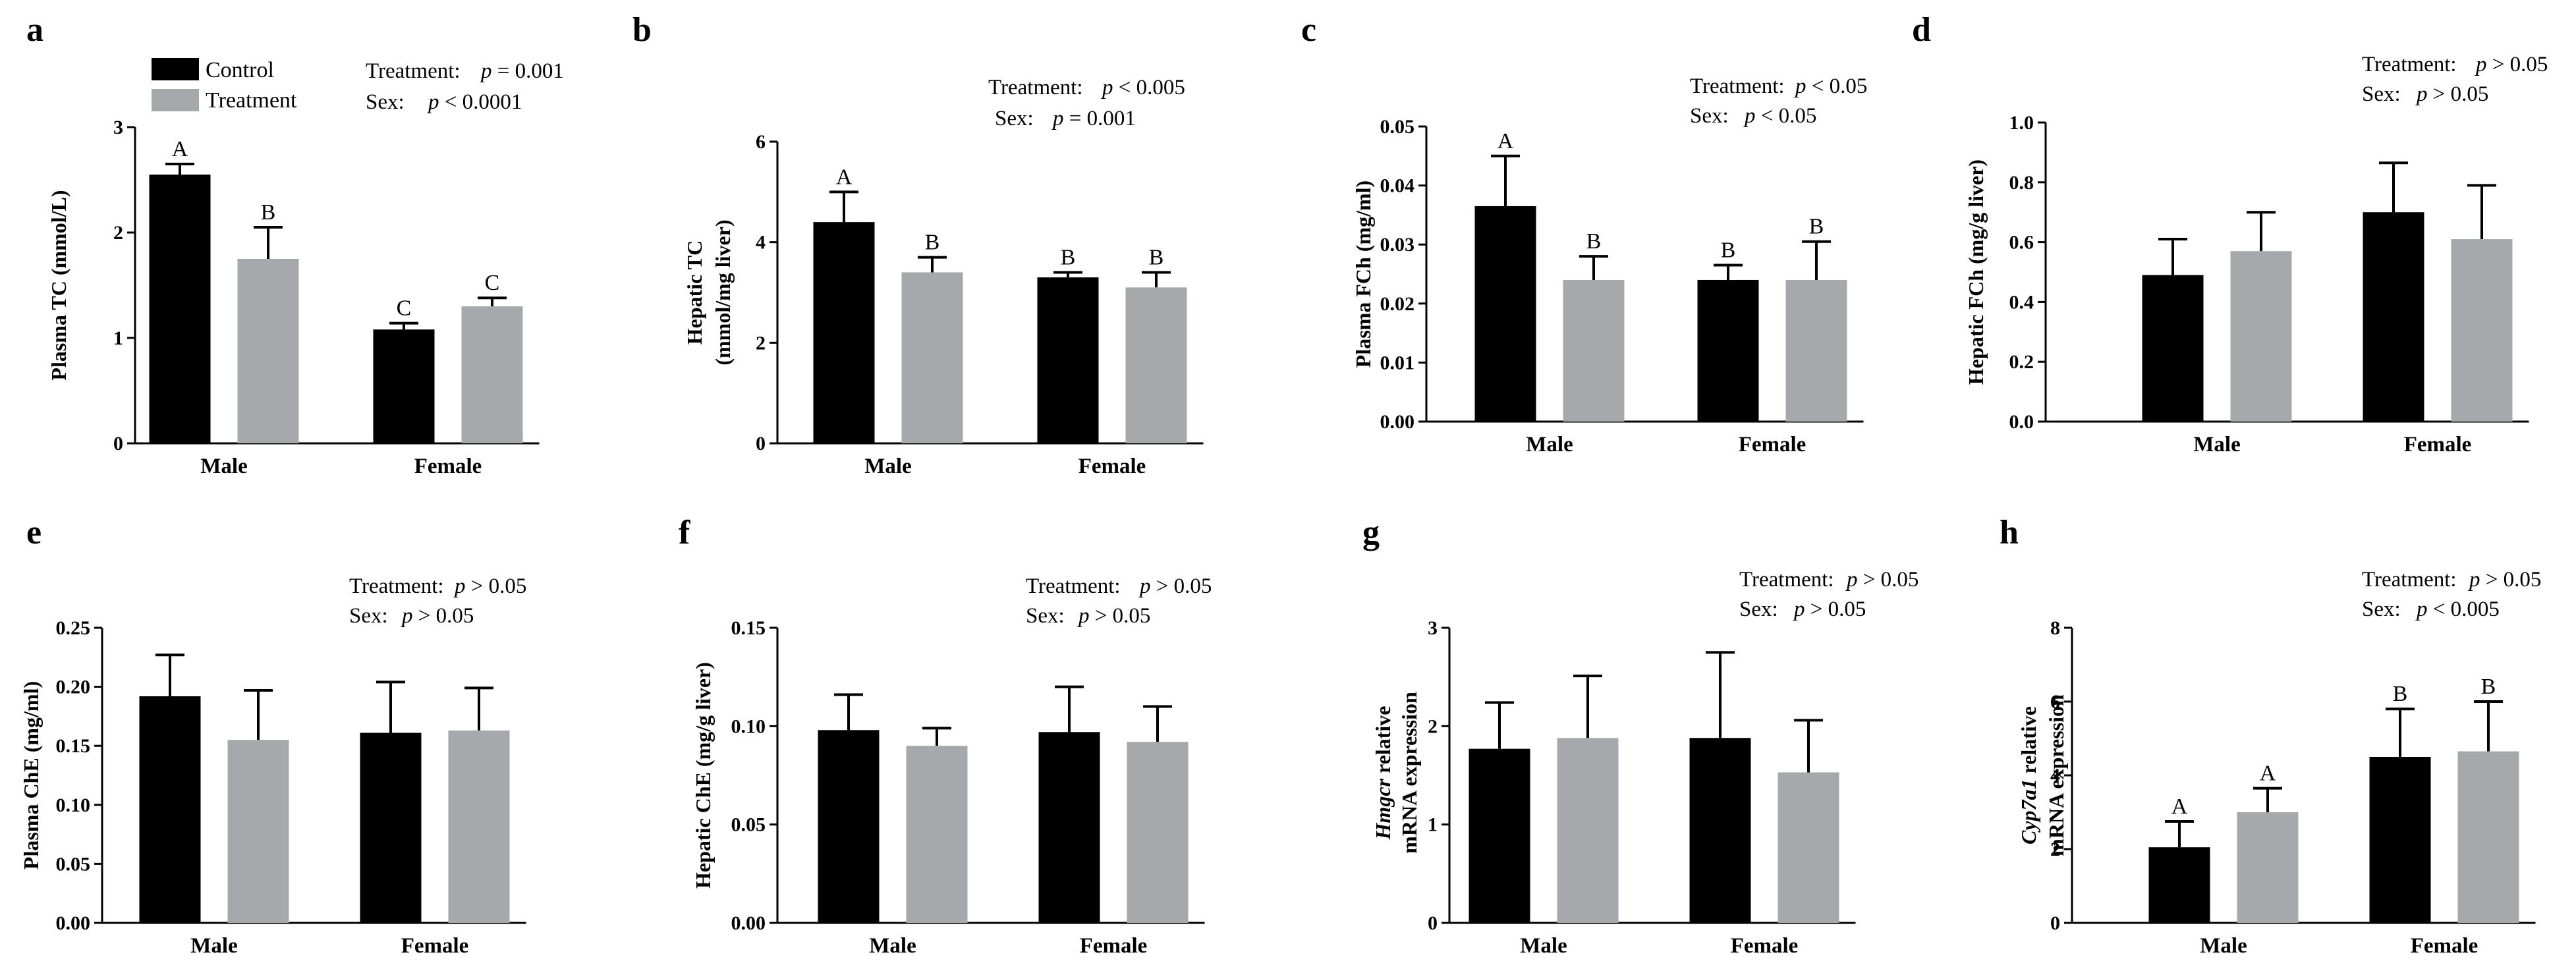  I want to click on y-axis-label-text: Hepatic TC, so click(694, 292).